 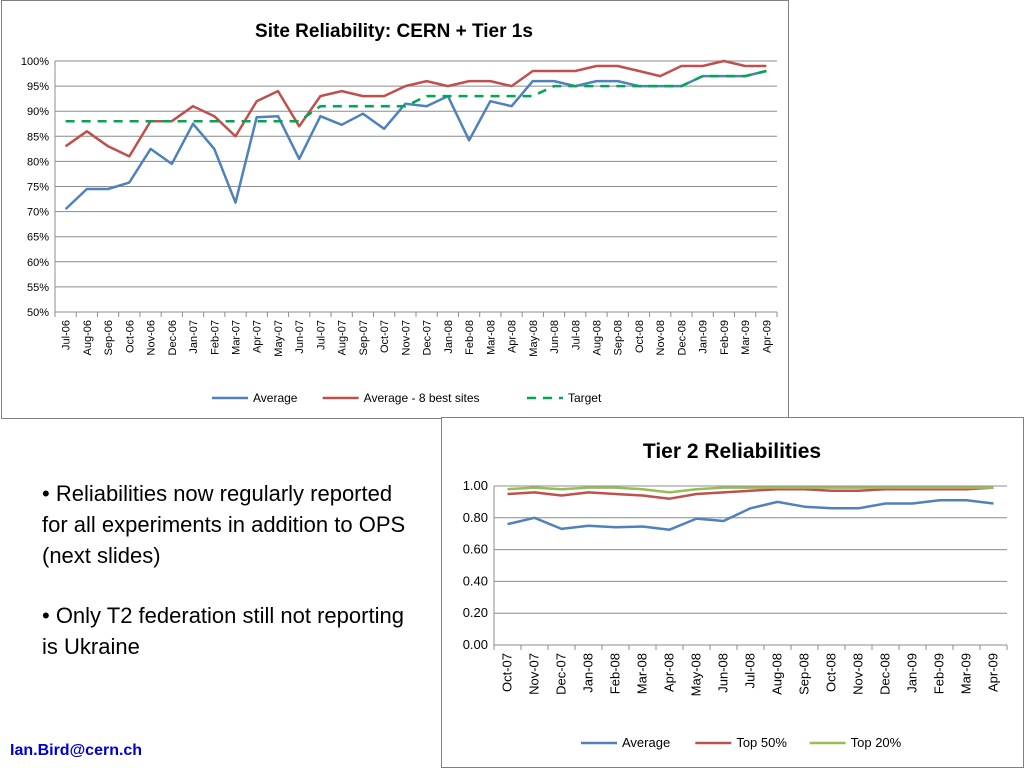 What do you see at coordinates (300, 337) in the screenshot?
I see `x-tick-label: Jun-07` at bounding box center [300, 337].